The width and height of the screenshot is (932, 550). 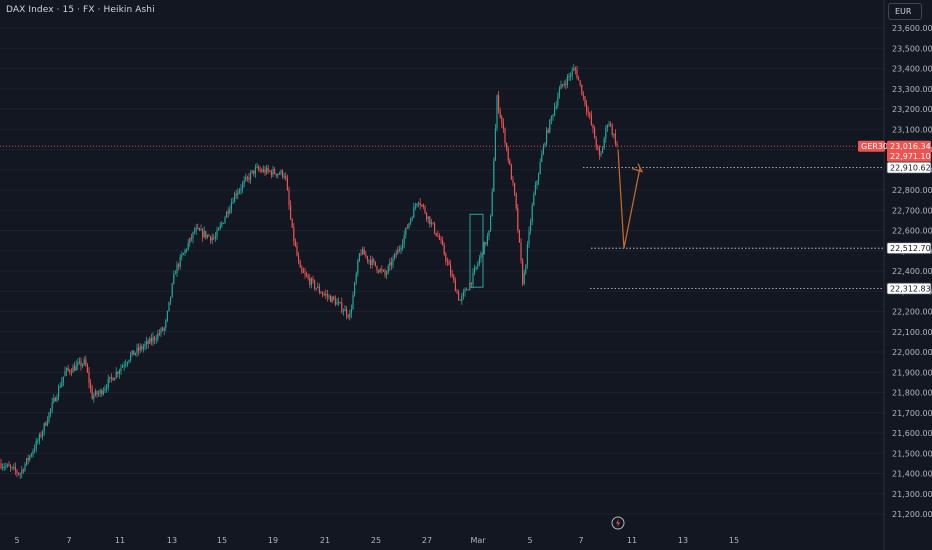 I want to click on price-tick-label: 22,700.00, so click(x=912, y=210).